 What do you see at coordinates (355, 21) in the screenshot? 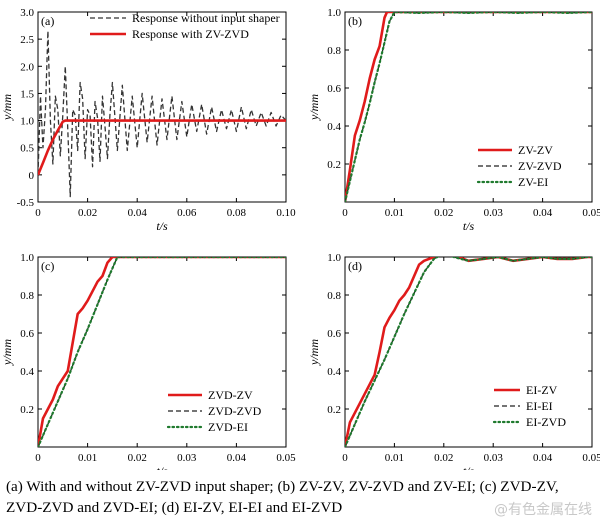
I see `panel-label: (b)` at bounding box center [355, 21].